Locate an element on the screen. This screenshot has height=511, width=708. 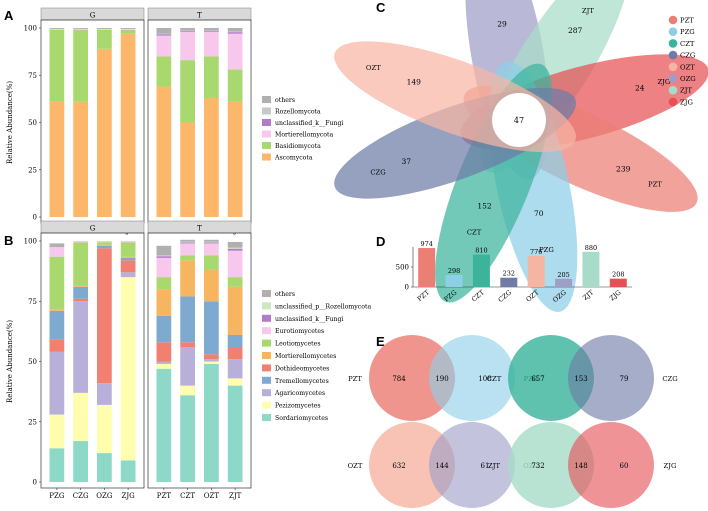
y-tick-label: 0 is located at coordinates (35, 218).